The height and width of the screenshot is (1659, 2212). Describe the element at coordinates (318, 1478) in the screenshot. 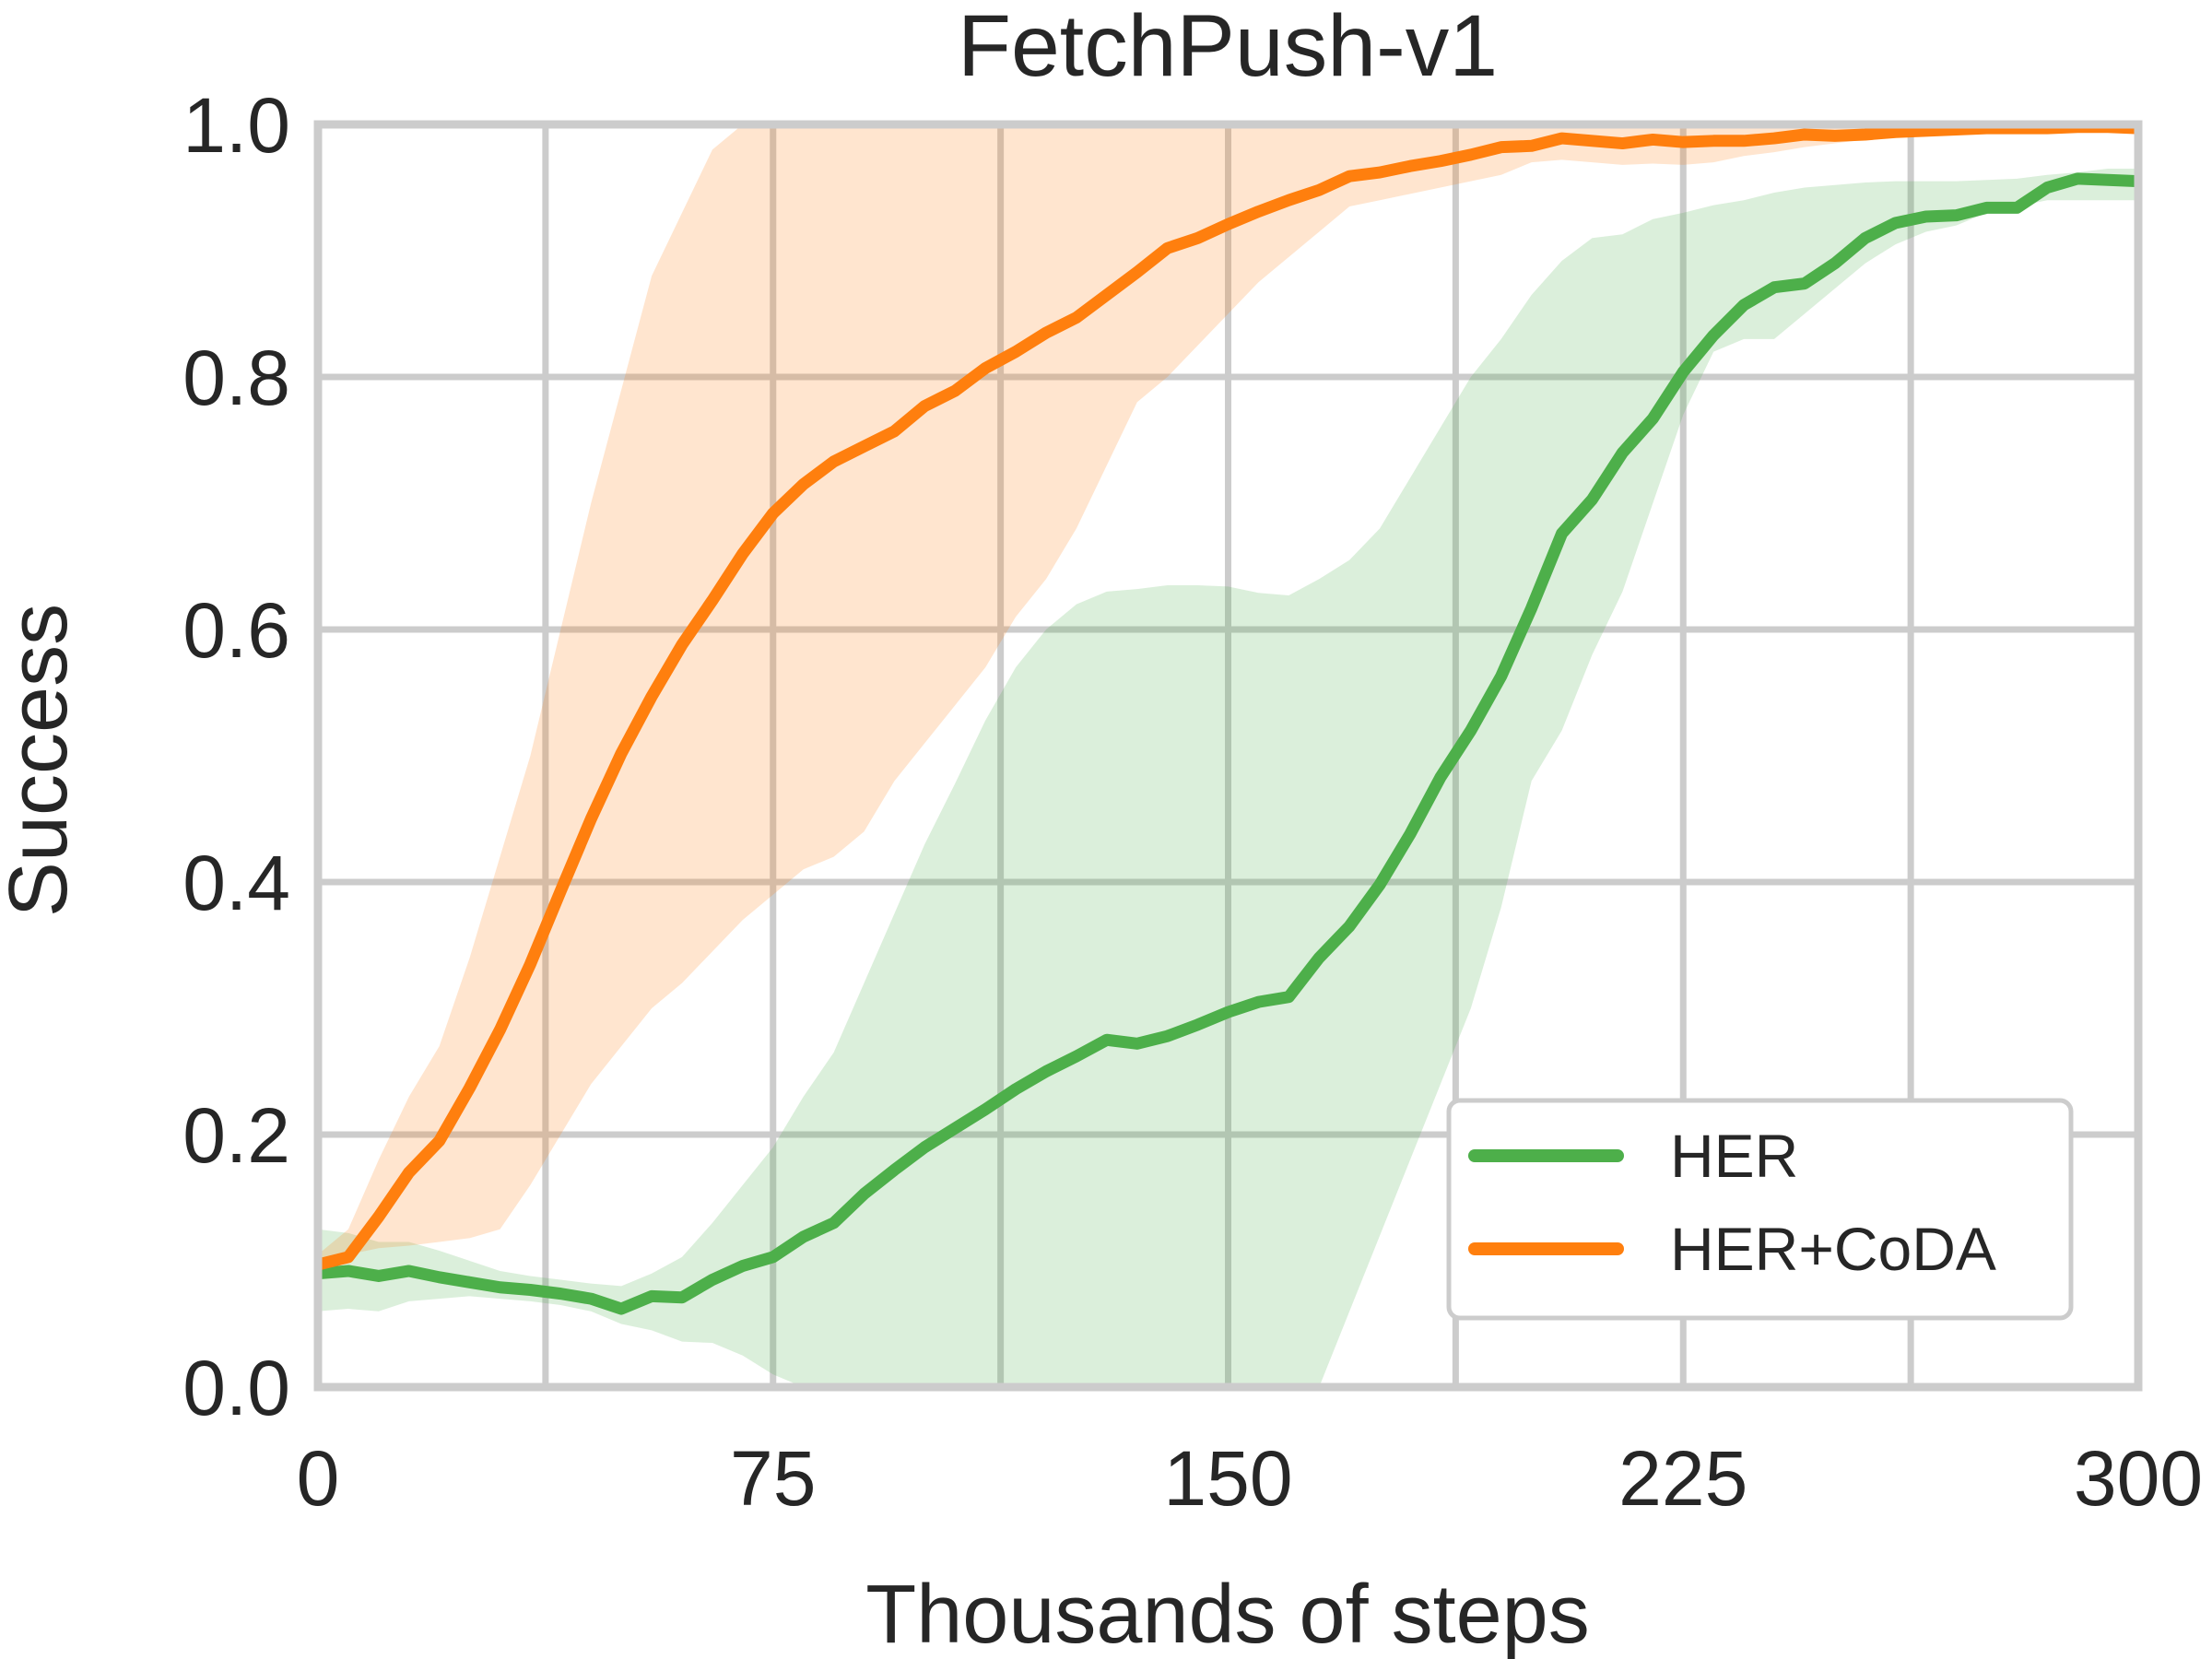

I see `x-tick-label: 0` at that location.